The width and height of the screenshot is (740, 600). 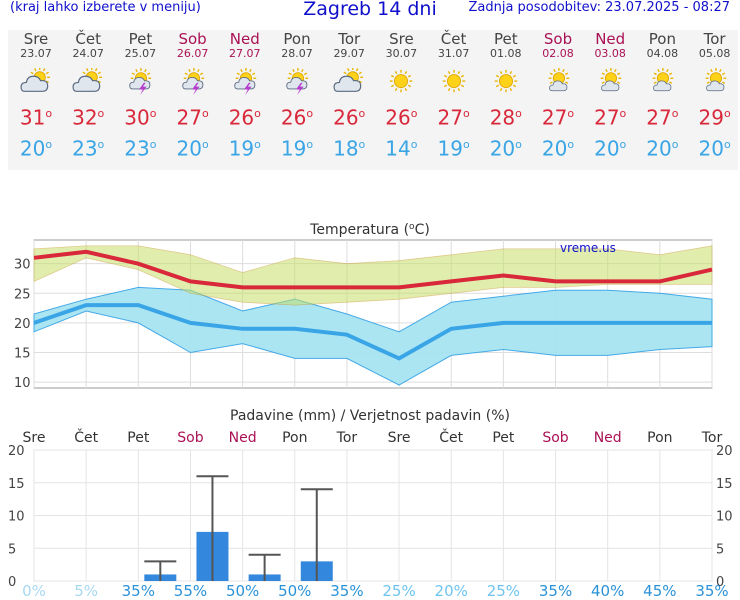 What do you see at coordinates (12, 582) in the screenshot?
I see `precipitation-y-tick-left: 0` at bounding box center [12, 582].